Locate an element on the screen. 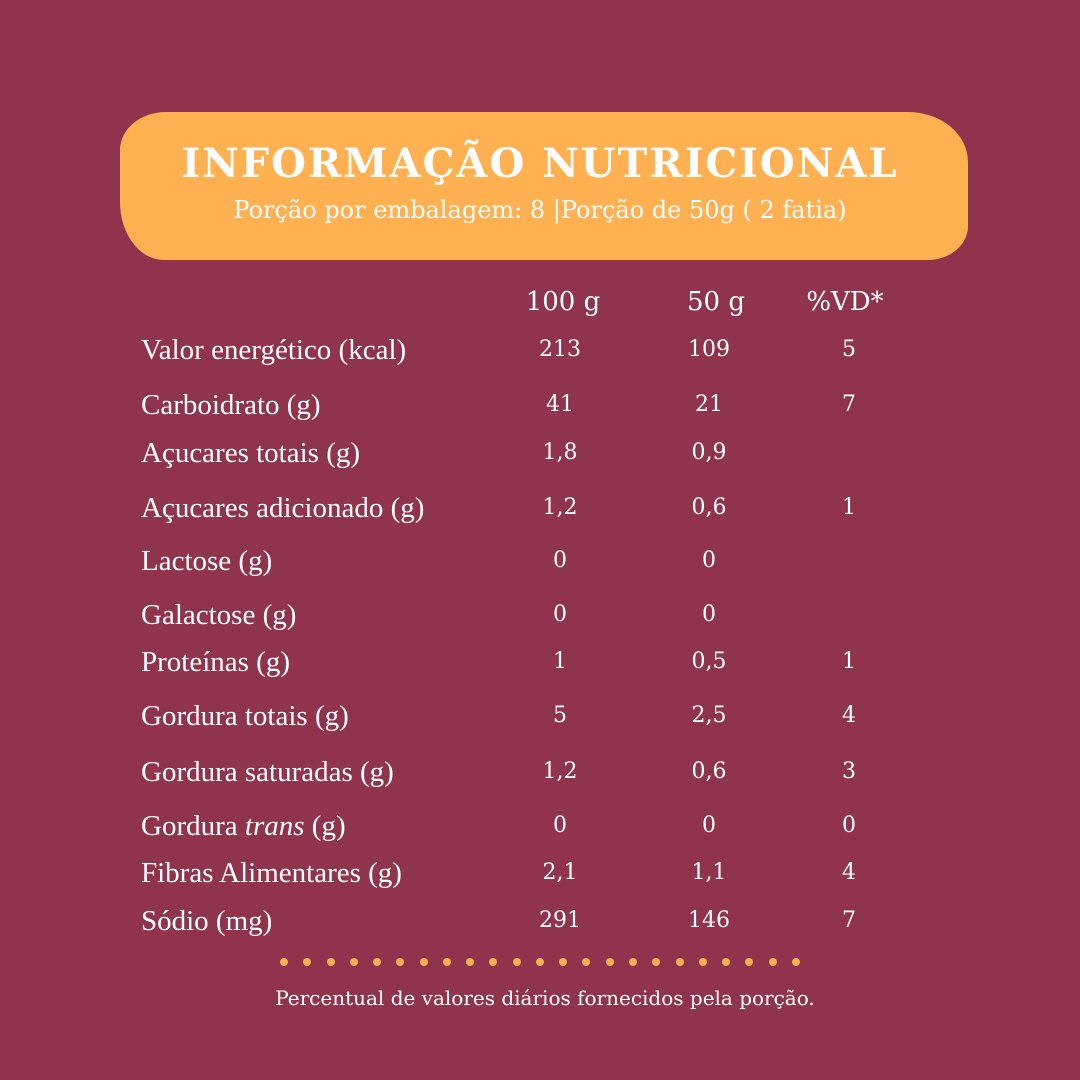 The width and height of the screenshot is (1080, 1080). header-vd: %VD* is located at coordinates (845, 302).